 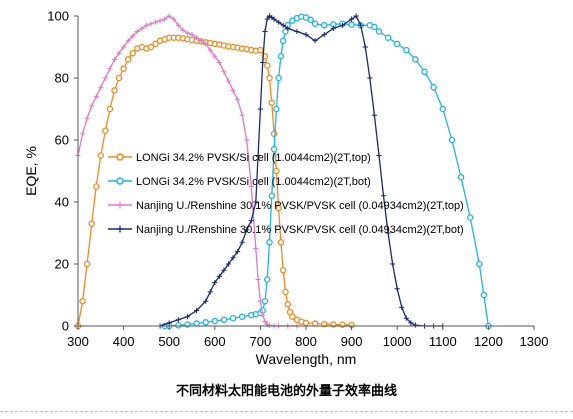 I want to click on x-tick-label: 800, so click(x=306, y=341).